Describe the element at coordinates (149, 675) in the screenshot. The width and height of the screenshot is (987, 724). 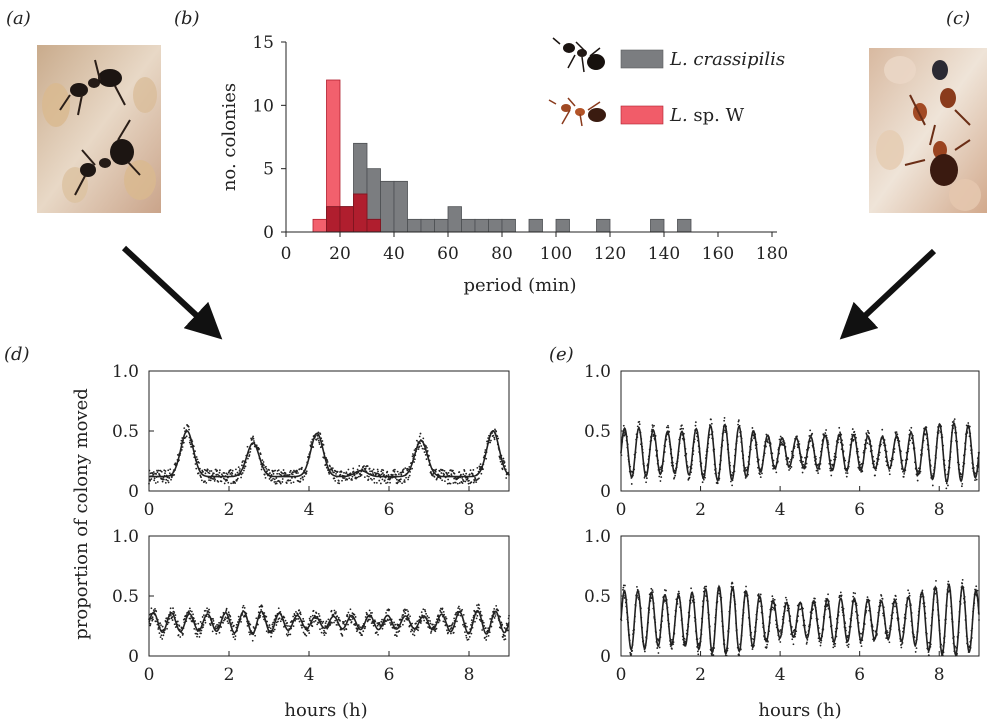
I see `x-tick-label: 0` at that location.